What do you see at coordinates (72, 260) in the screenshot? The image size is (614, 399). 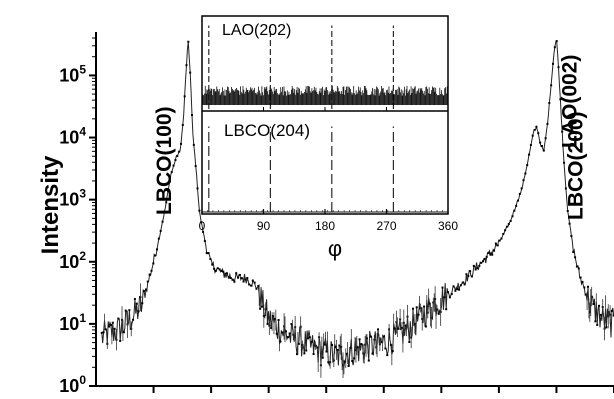 I see `y-tick-label: 10²` at bounding box center [72, 260].